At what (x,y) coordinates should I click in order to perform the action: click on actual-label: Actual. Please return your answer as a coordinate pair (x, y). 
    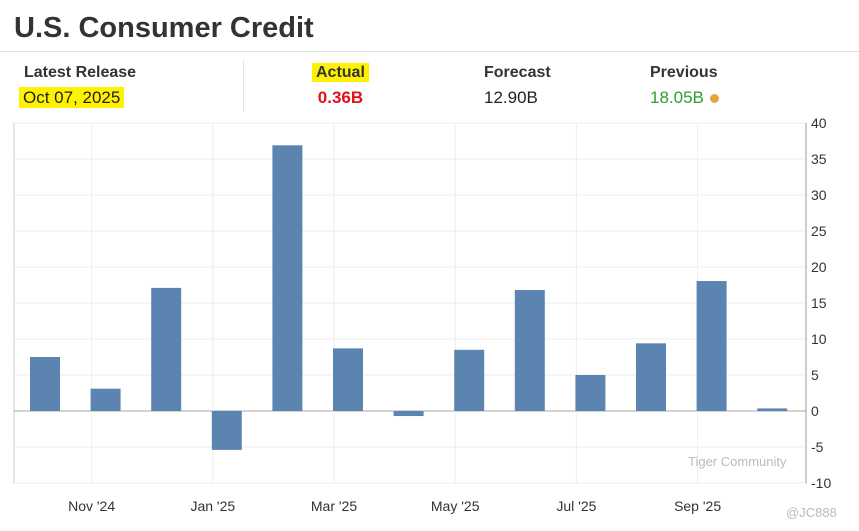
    Looking at the image, I should click on (340, 72).